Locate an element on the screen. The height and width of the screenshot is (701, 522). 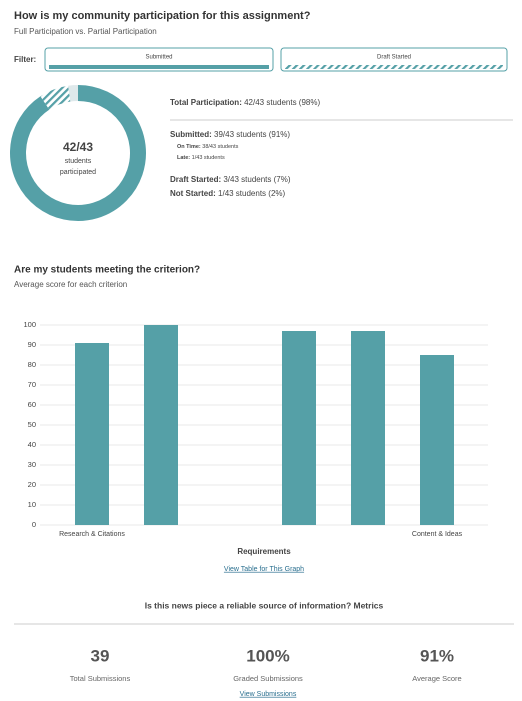
link: View Table for This Graph is located at coordinates (264, 569).